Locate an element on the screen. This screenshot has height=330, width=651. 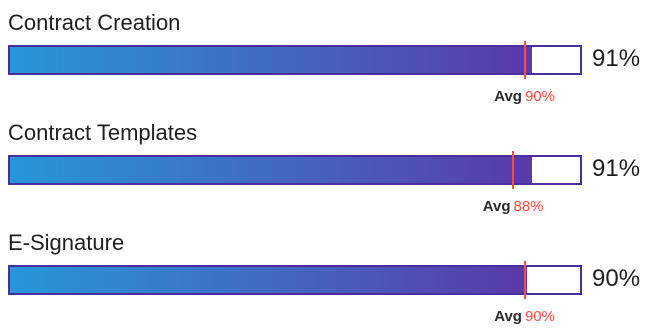
value-label: 90% is located at coordinates (616, 278).